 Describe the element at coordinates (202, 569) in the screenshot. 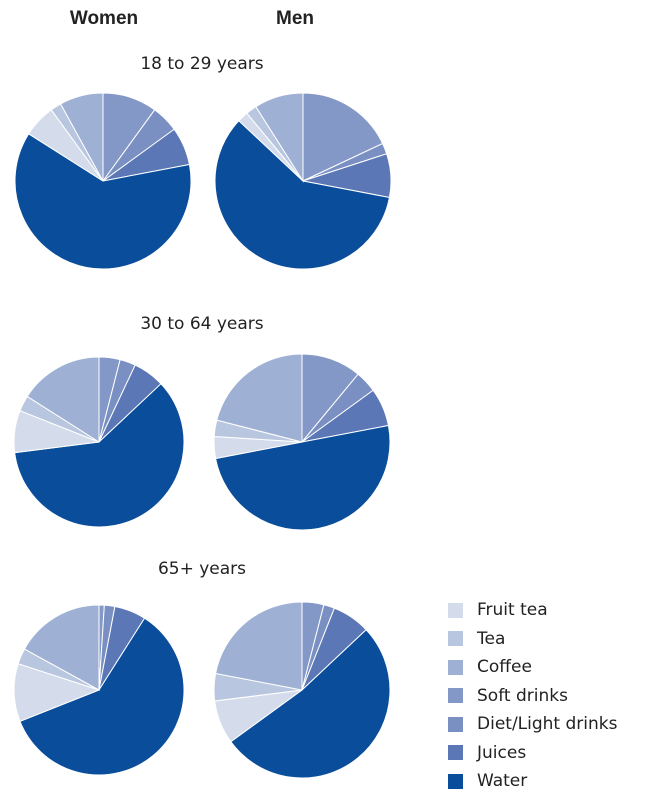

I see `age-group-label: 65+ years` at that location.